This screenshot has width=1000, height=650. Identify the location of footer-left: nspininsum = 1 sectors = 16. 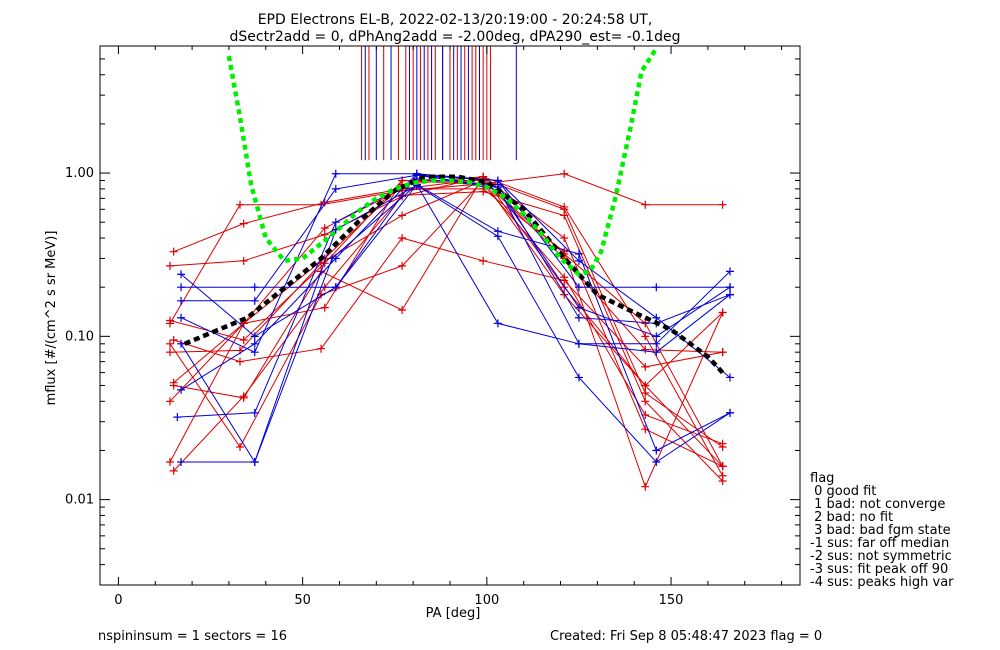
(192, 636).